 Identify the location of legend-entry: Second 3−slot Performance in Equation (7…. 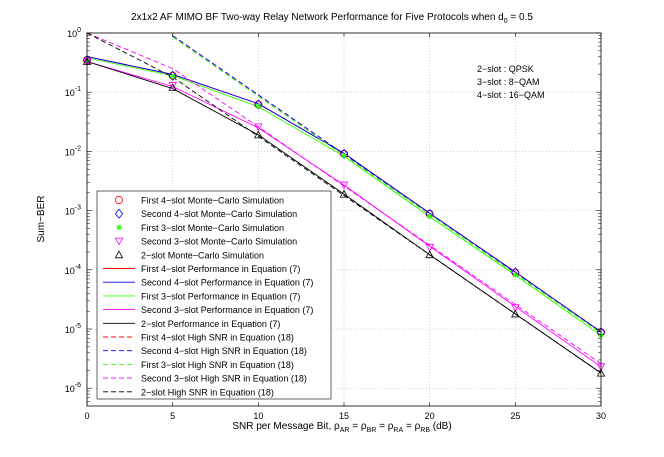
(208, 310).